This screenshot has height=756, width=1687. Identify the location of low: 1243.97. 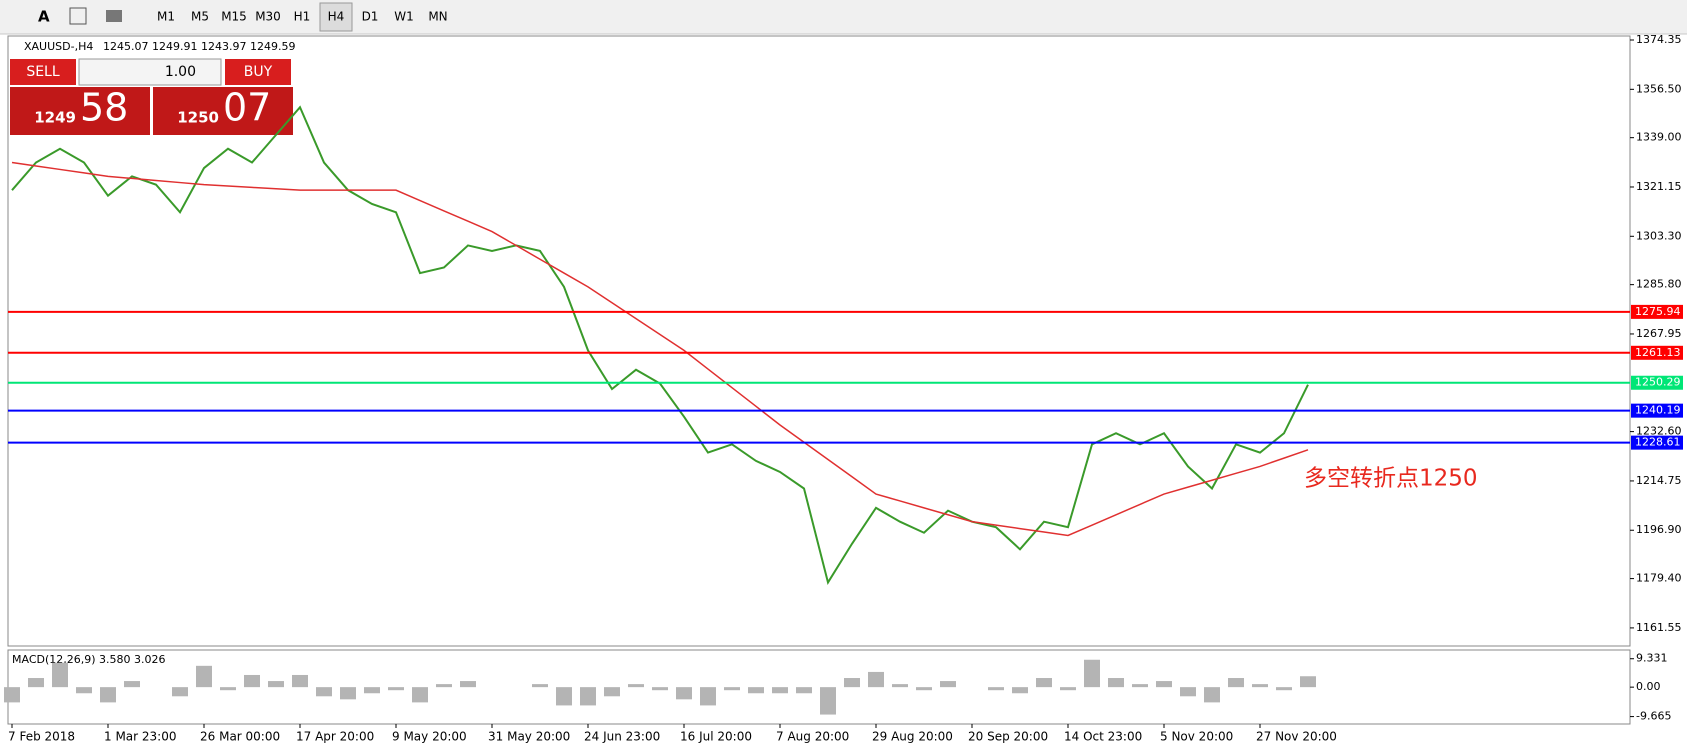
(224, 46).